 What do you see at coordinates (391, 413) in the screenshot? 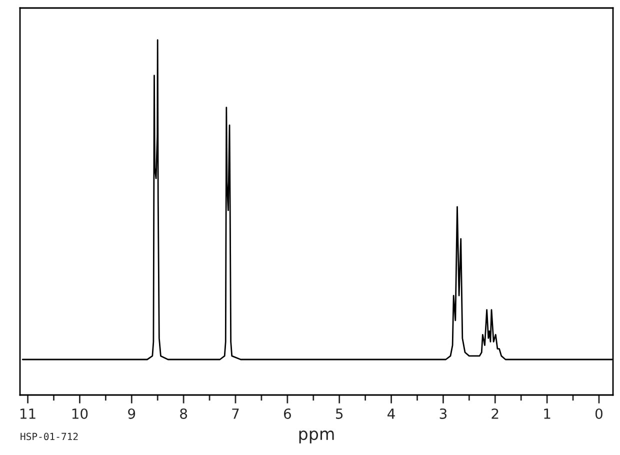
I see `x-tick-label: 4` at bounding box center [391, 413].